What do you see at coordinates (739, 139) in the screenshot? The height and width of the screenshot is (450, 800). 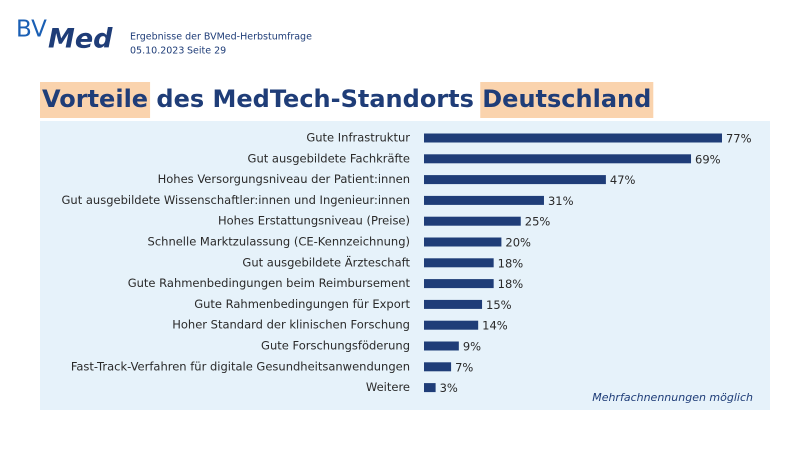 I see `value-label: 77%` at bounding box center [739, 139].